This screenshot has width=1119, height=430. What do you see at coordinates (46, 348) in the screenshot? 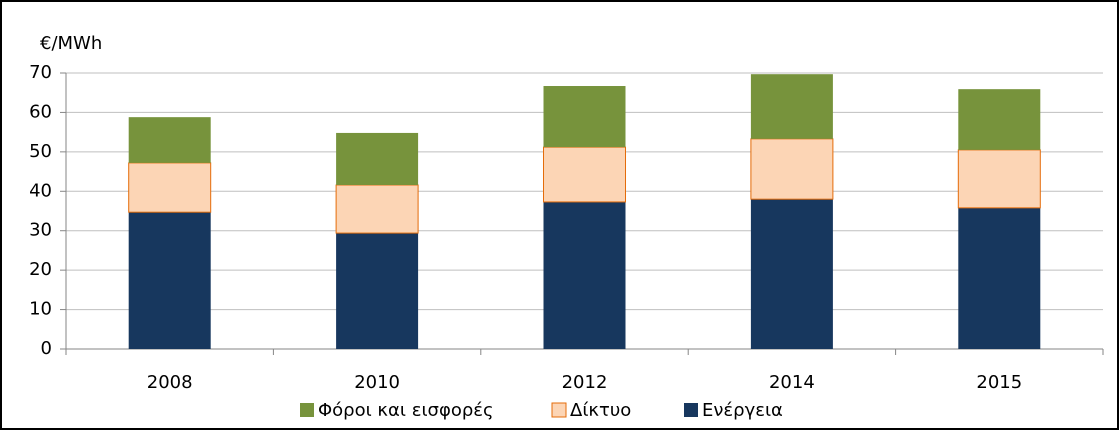
I see `y-tick-label: 0` at bounding box center [46, 348].